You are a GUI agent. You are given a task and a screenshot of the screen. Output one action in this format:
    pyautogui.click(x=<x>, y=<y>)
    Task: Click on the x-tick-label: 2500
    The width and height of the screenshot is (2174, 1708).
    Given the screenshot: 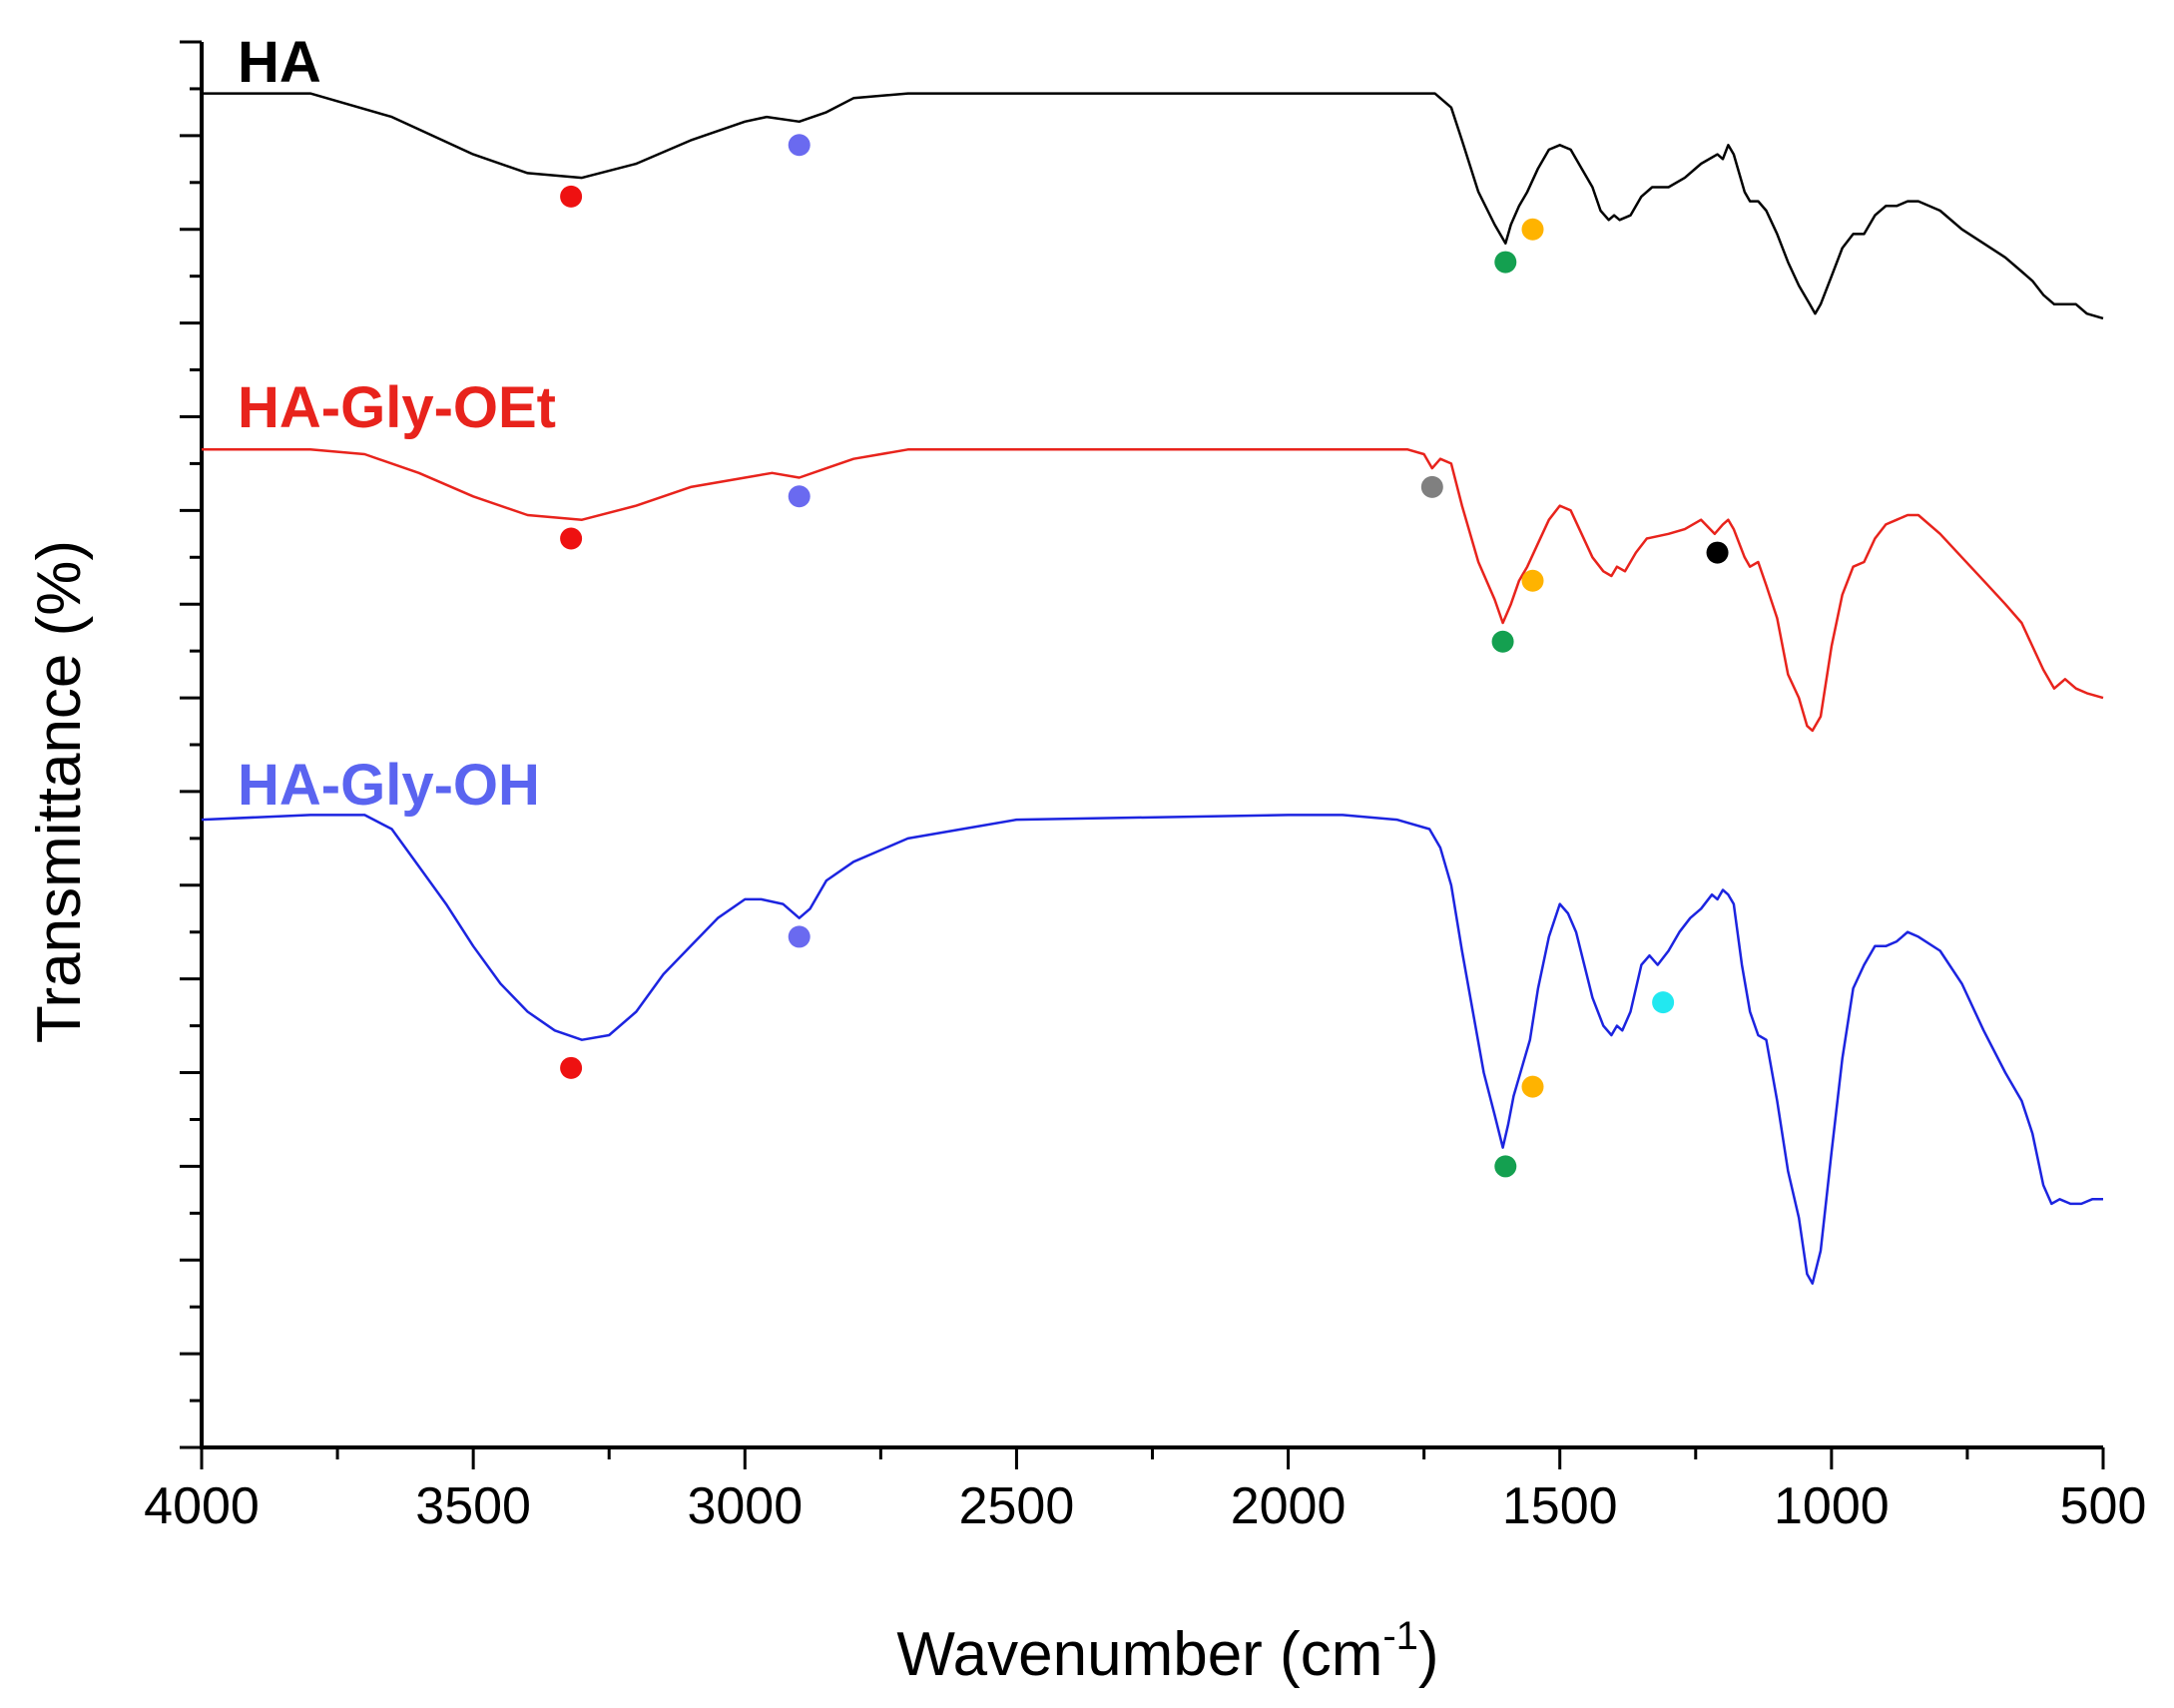 What is the action you would take?
    pyautogui.click(x=1017, y=1506)
    